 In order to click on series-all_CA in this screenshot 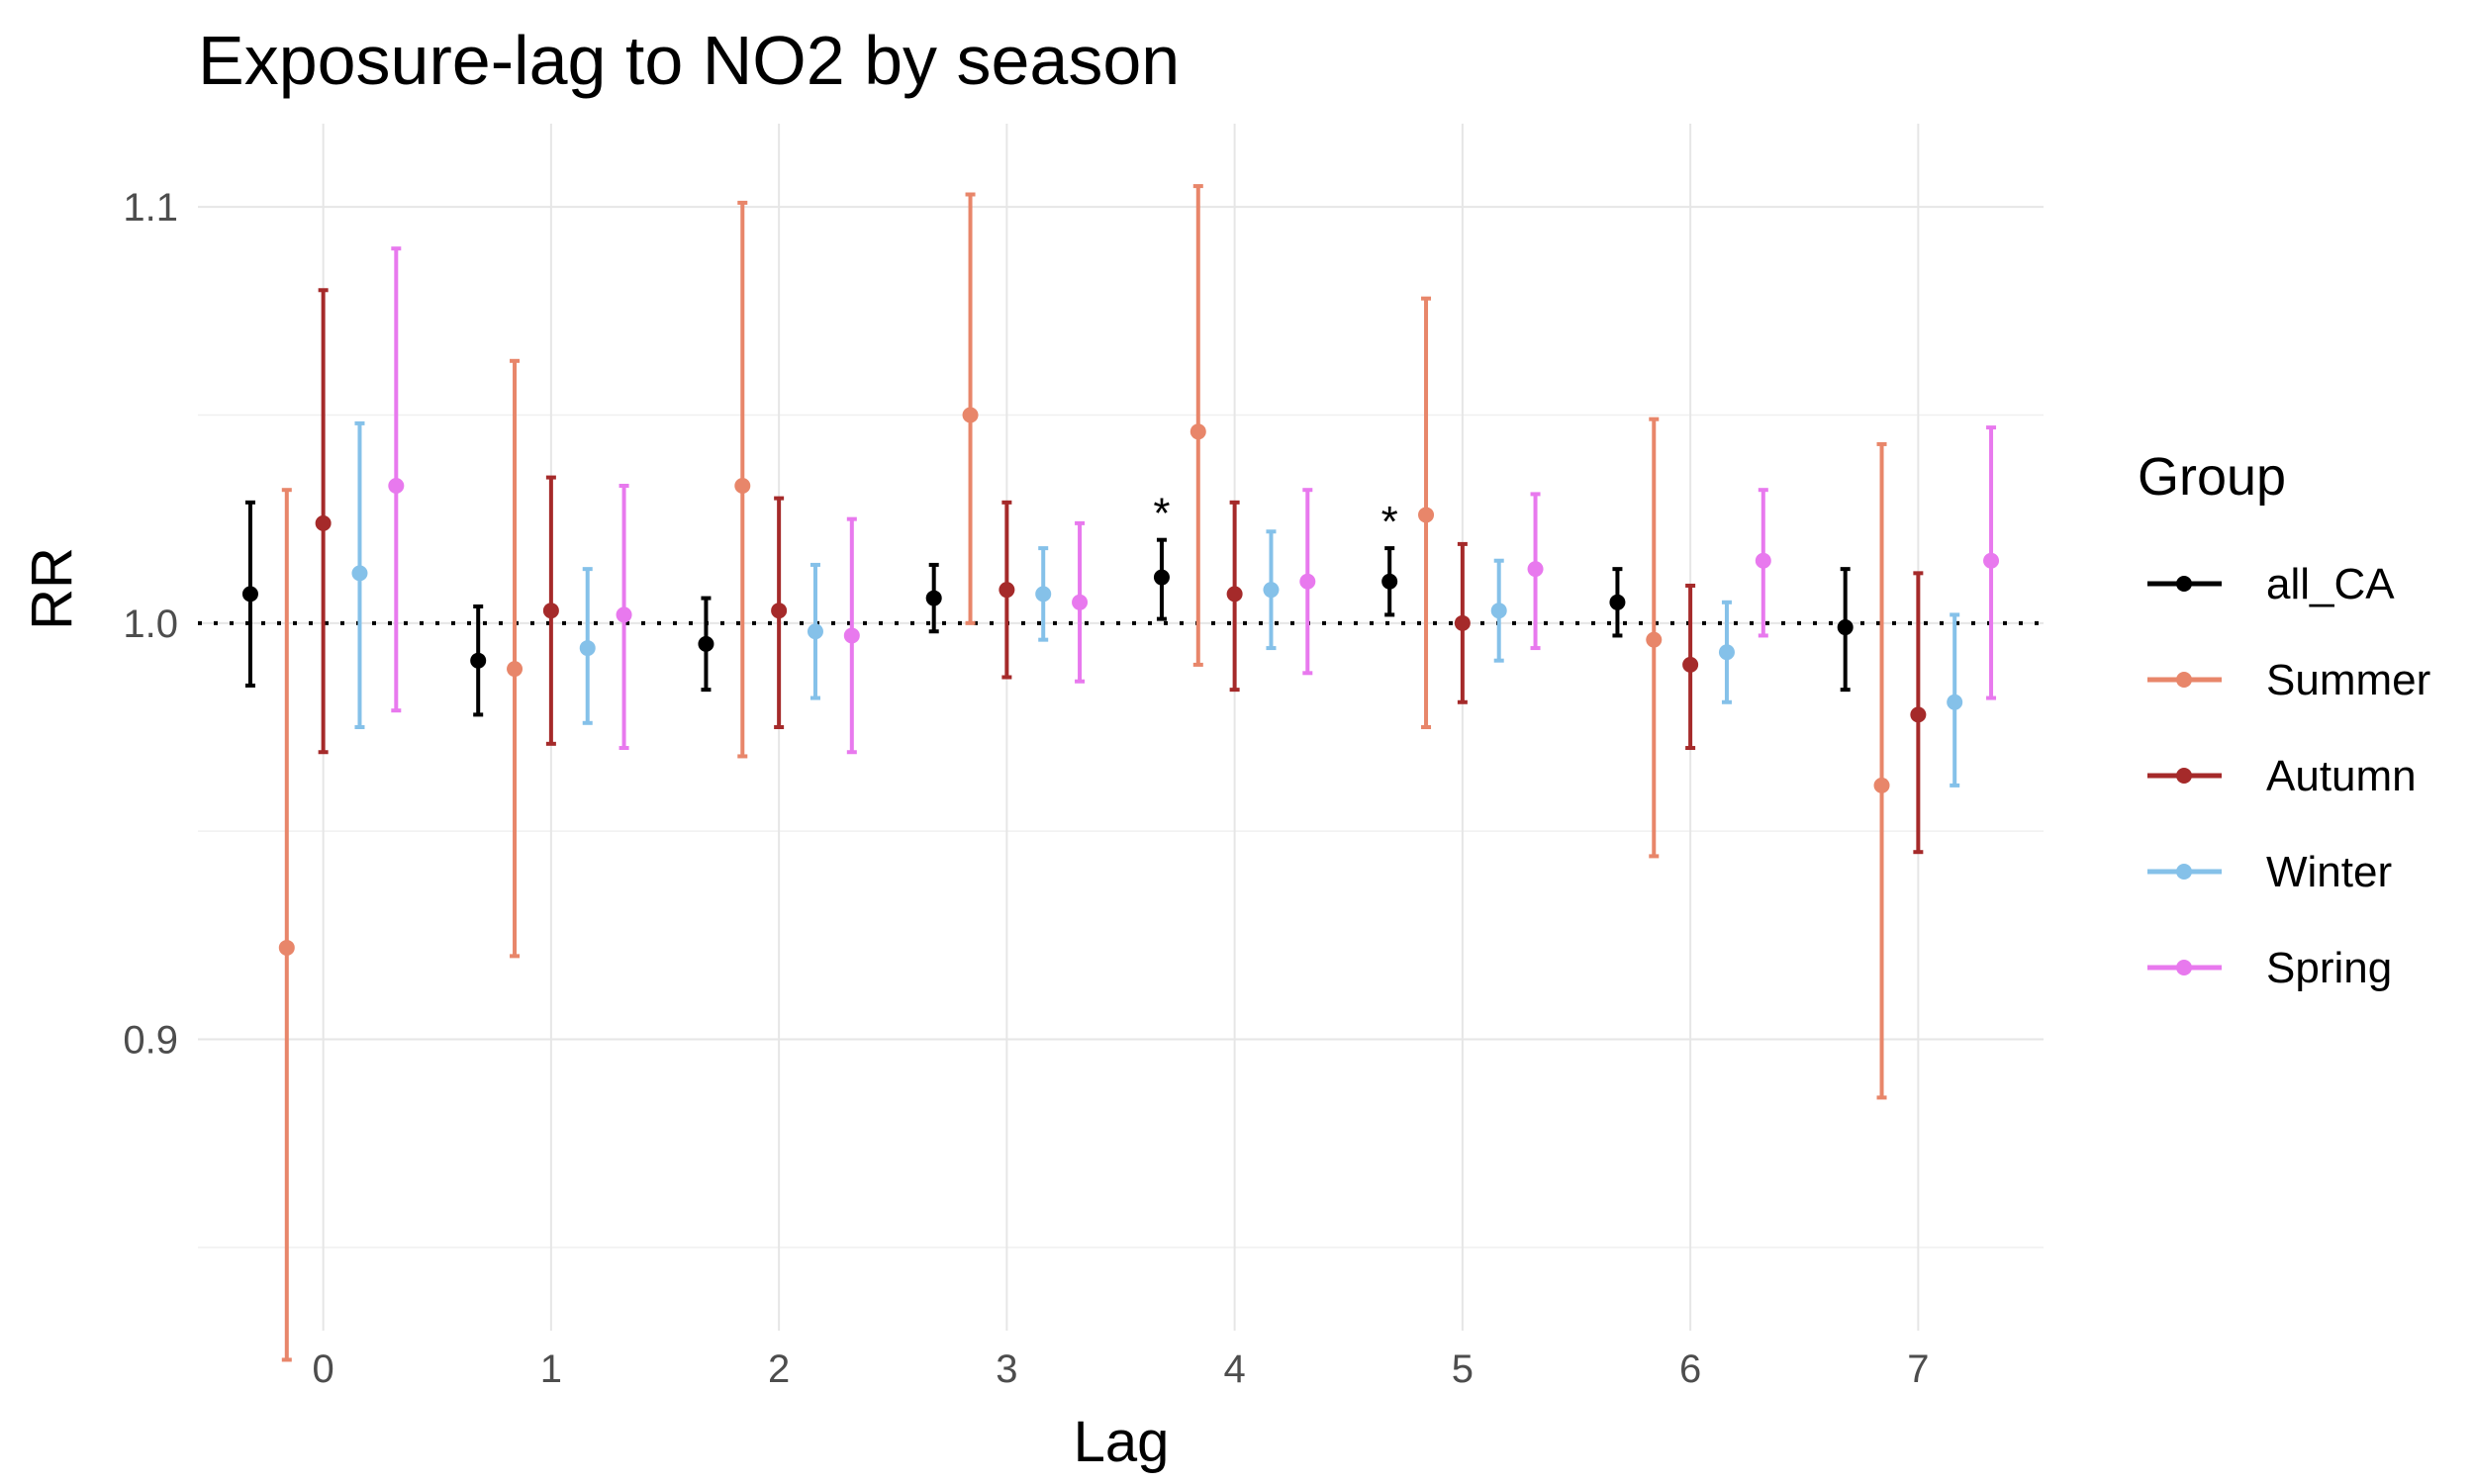, I will do `click(1048, 608)`.